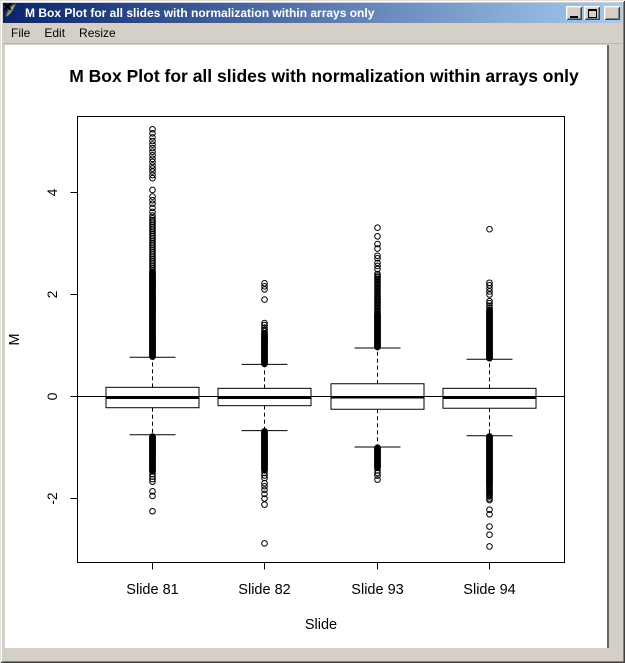 The height and width of the screenshot is (663, 625). What do you see at coordinates (321, 625) in the screenshot?
I see `x-axis-label: Slide` at bounding box center [321, 625].